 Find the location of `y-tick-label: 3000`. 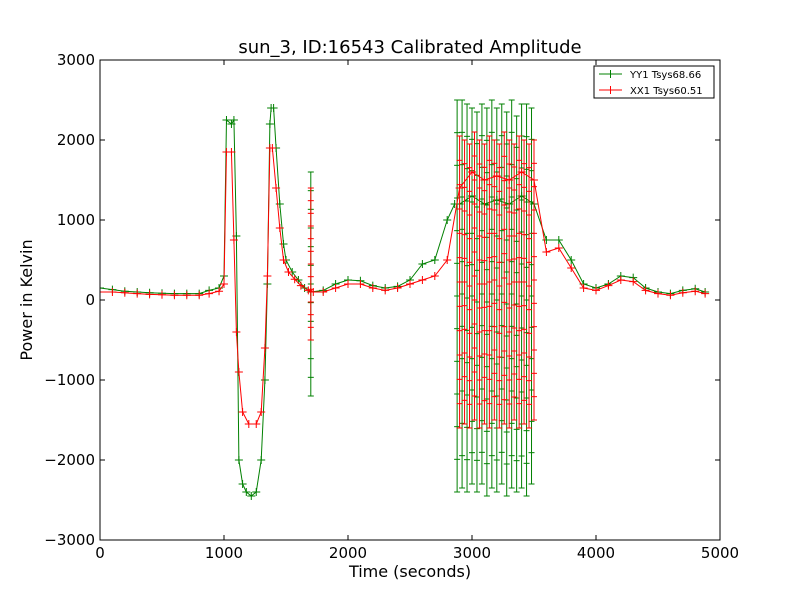

y-tick-label: 3000 is located at coordinates (76, 60).